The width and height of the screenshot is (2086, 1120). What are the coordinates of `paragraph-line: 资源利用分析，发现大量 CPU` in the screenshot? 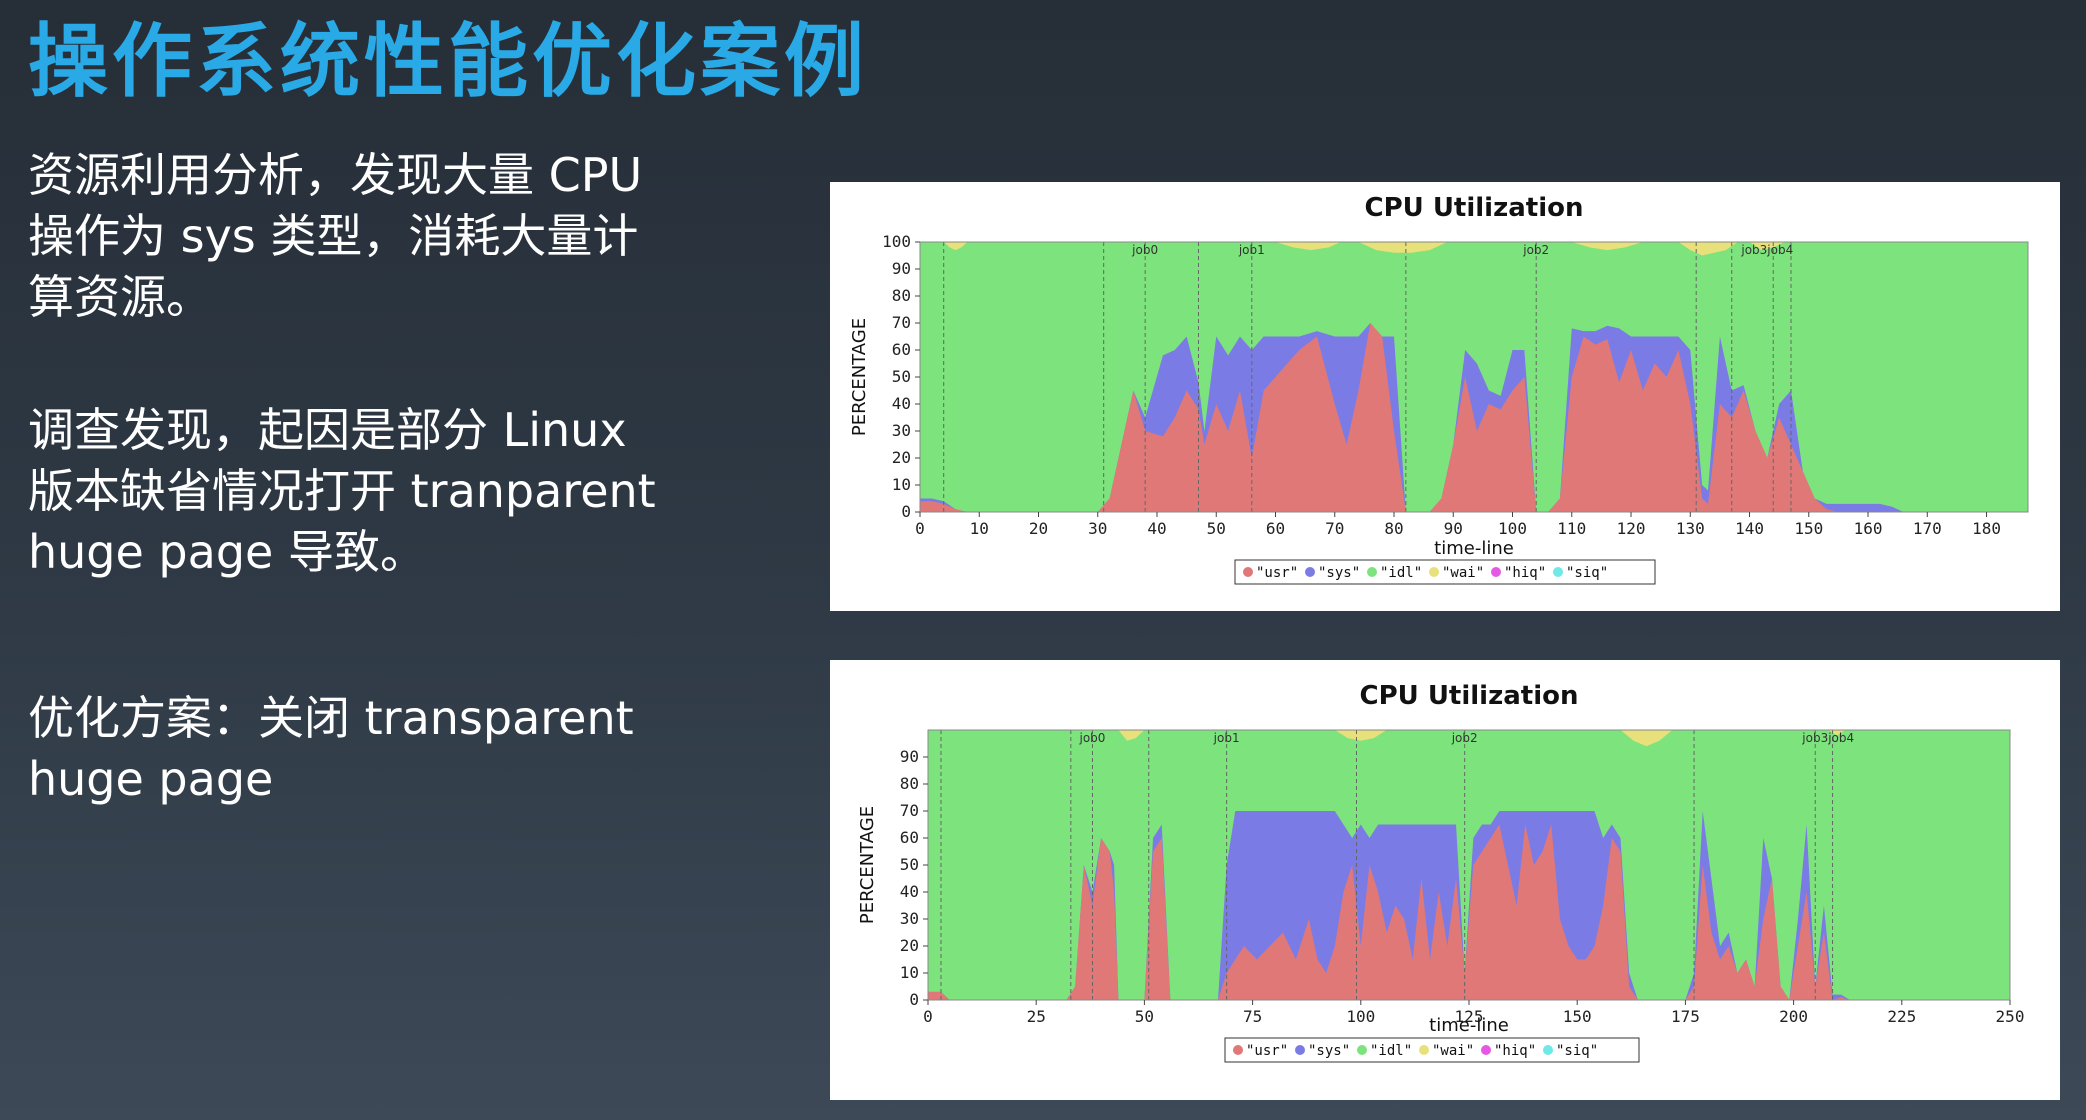 It's located at (335, 175).